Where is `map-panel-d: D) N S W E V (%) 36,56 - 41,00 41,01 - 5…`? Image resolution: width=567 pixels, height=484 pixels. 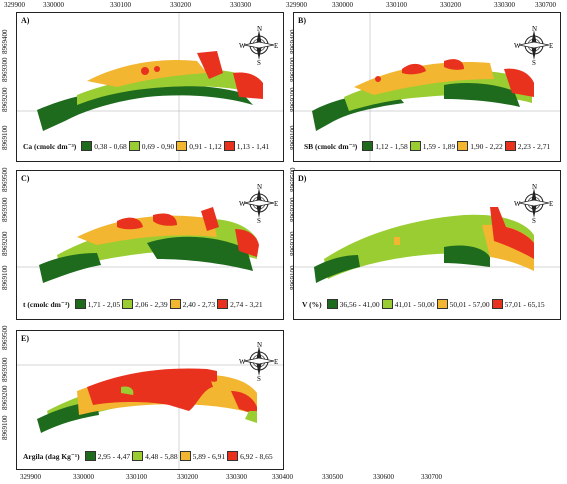 map-panel-d: D) N S W E V (%) 36,56 - 41,00 41,01 - 5… is located at coordinates (427, 245).